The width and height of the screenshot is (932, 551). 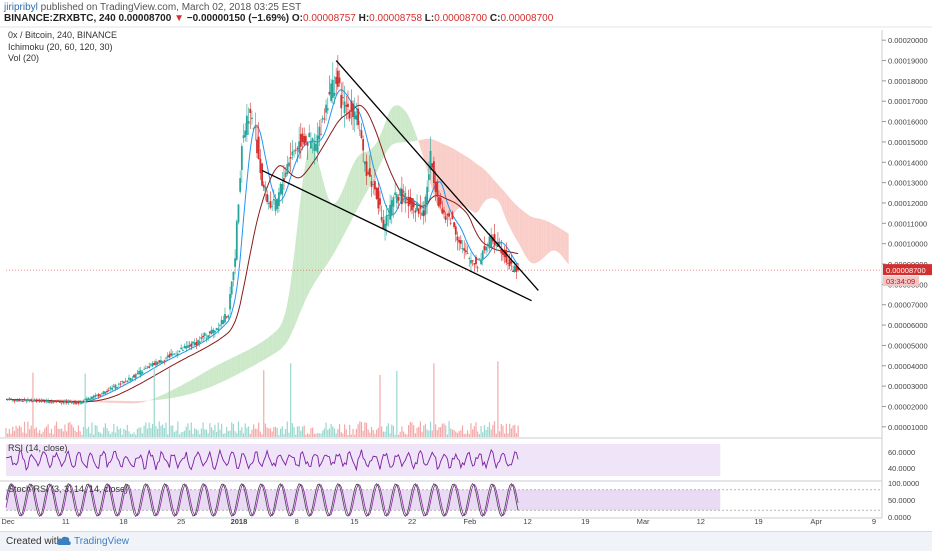 I want to click on stoch-label: Stoch RSI (3, 3, 14, 14, close), so click(x=68, y=489).